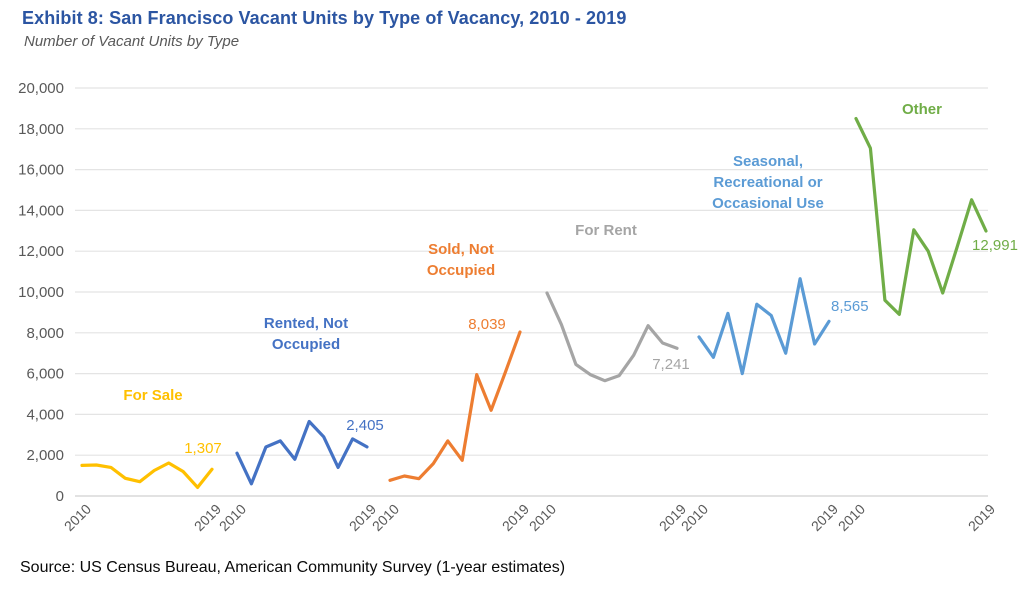 The width and height of the screenshot is (1024, 602). What do you see at coordinates (41, 88) in the screenshot?
I see `y-axis-tick-label: 20,000` at bounding box center [41, 88].